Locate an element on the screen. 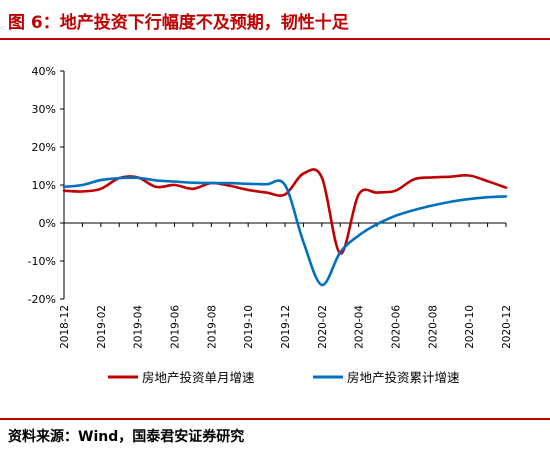 The image size is (550, 449). y-tick-label: -20% is located at coordinates (42, 299).